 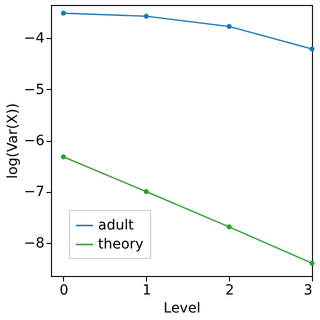 I want to click on y-tick-label: −5, so click(x=34, y=90).